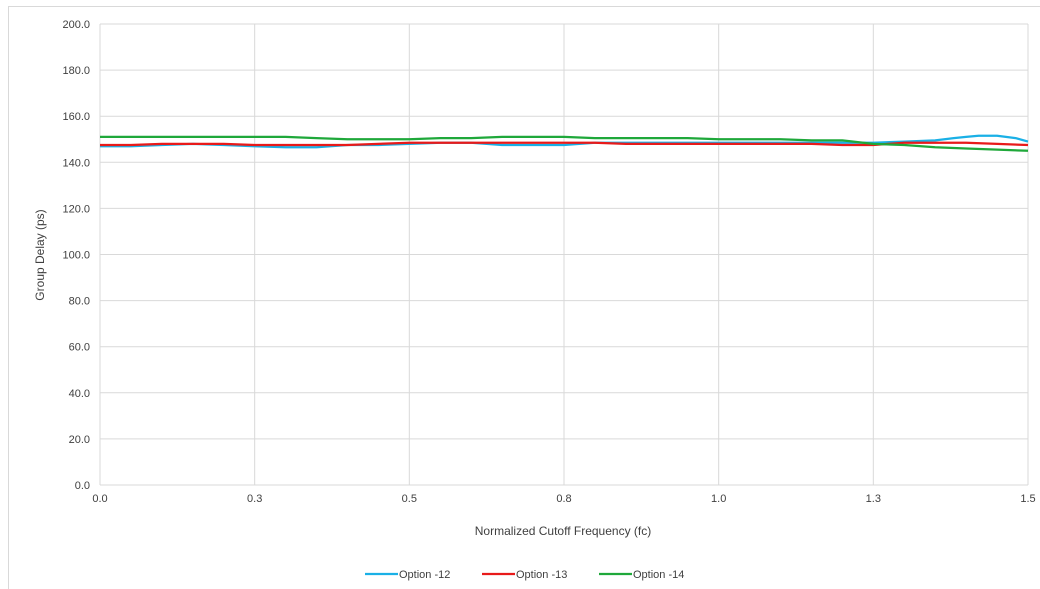  Describe the element at coordinates (658, 575) in the screenshot. I see `legend-label: Option -14` at that location.